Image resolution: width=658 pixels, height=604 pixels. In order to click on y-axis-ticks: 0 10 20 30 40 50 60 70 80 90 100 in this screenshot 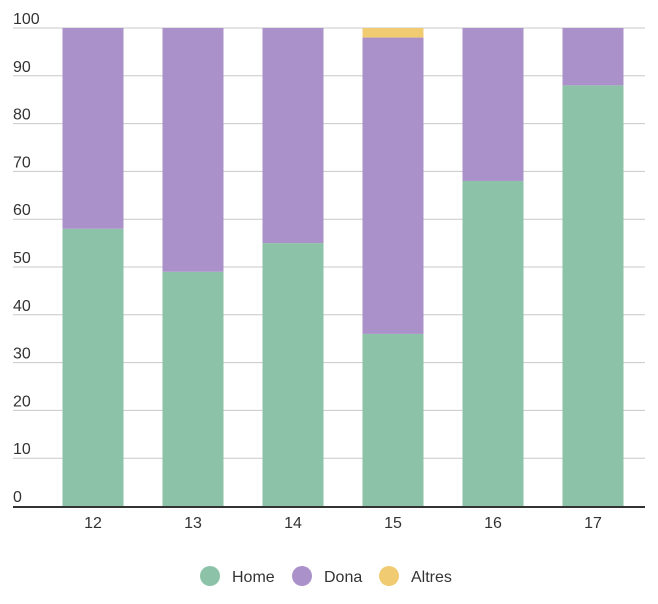, I will do `click(26, 258)`.